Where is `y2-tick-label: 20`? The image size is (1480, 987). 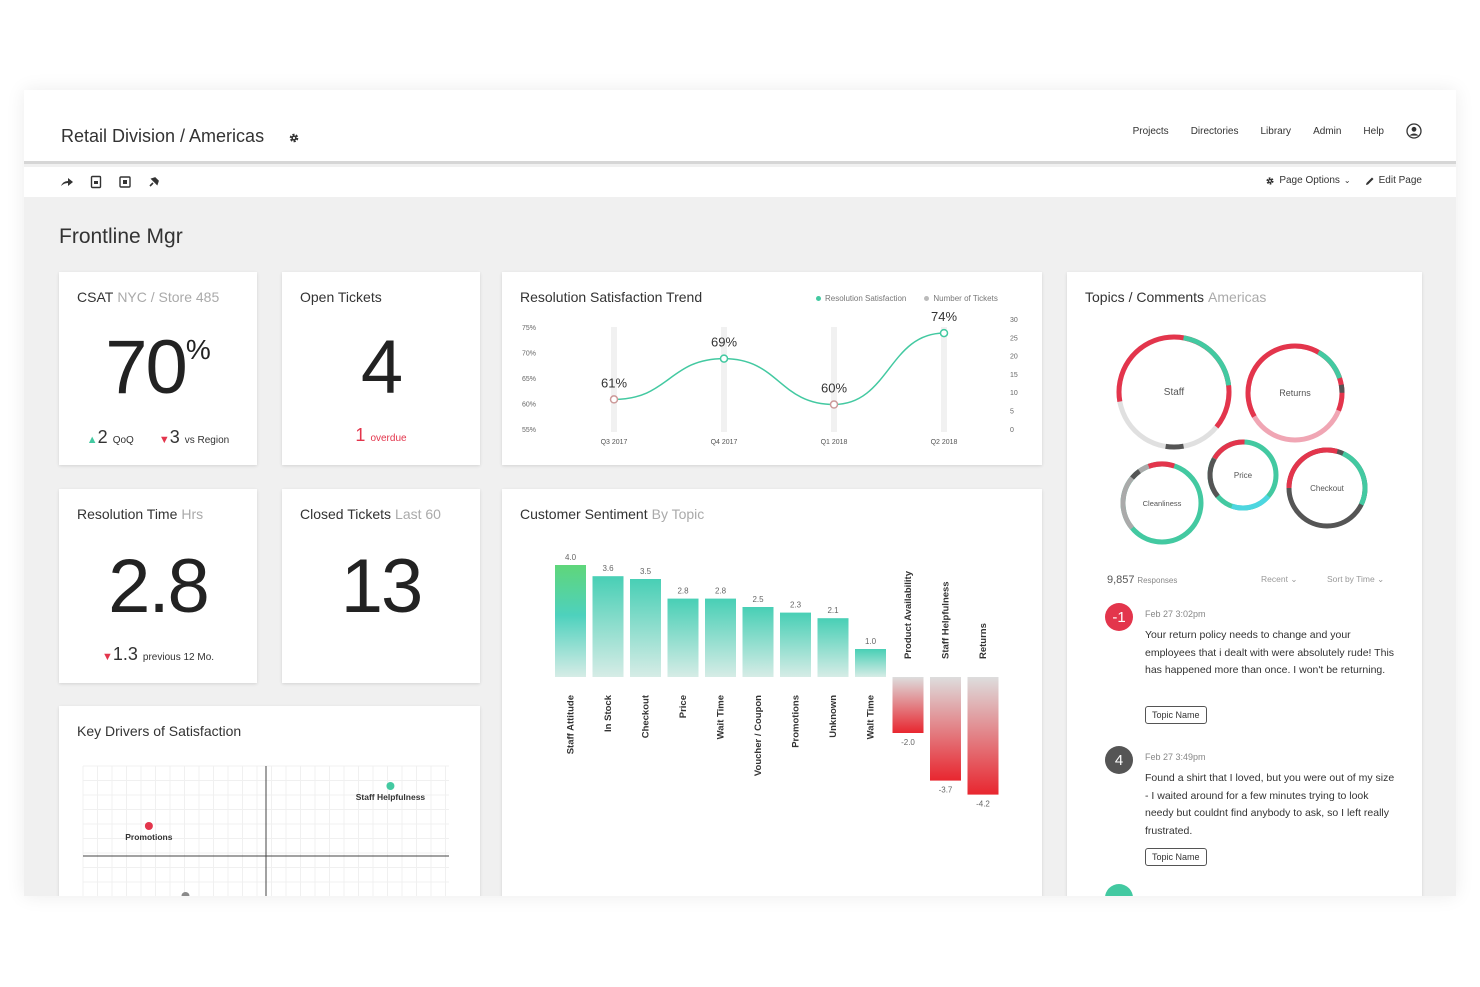
y2-tick-label: 20 is located at coordinates (1014, 357).